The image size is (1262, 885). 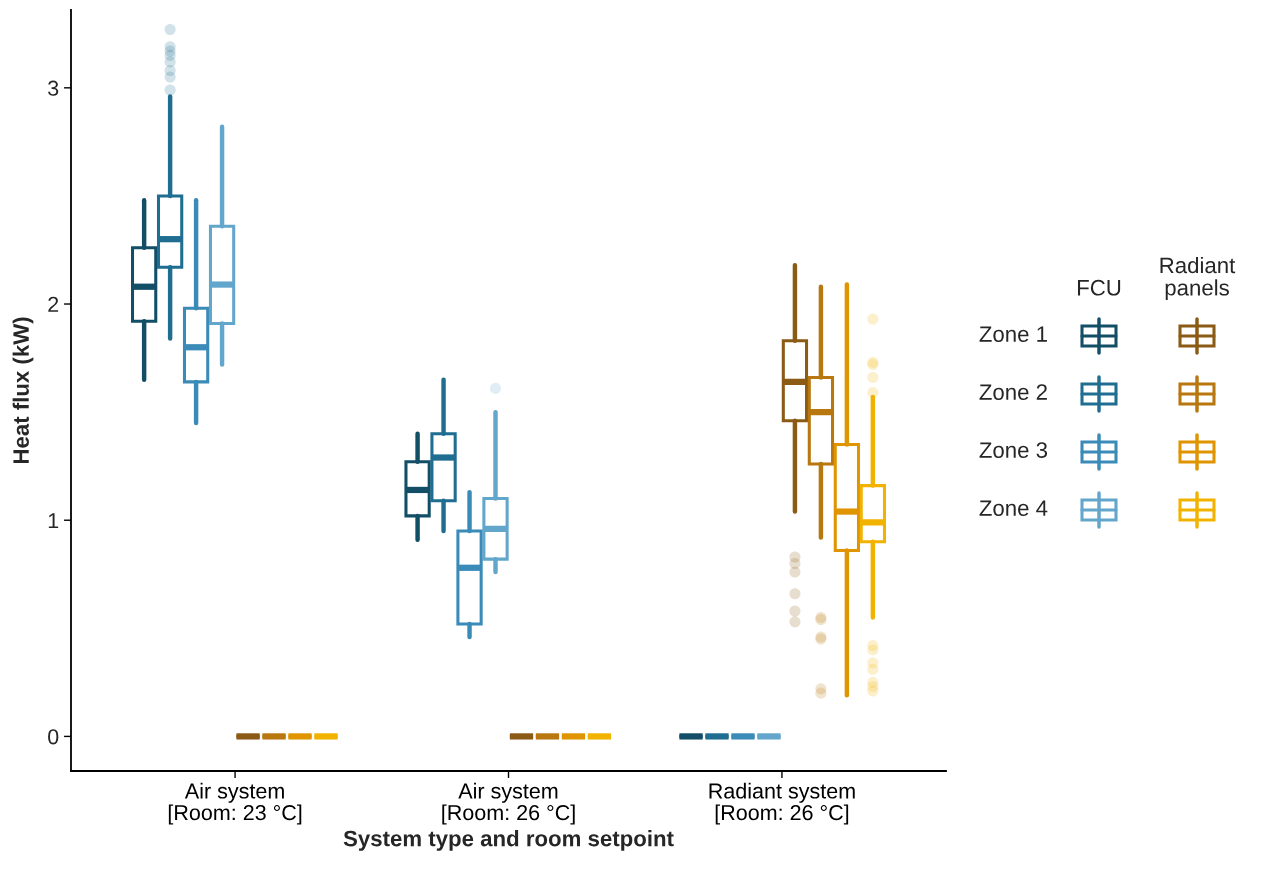 What do you see at coordinates (1198, 278) in the screenshot?
I see `text: Radiant panels` at bounding box center [1198, 278].